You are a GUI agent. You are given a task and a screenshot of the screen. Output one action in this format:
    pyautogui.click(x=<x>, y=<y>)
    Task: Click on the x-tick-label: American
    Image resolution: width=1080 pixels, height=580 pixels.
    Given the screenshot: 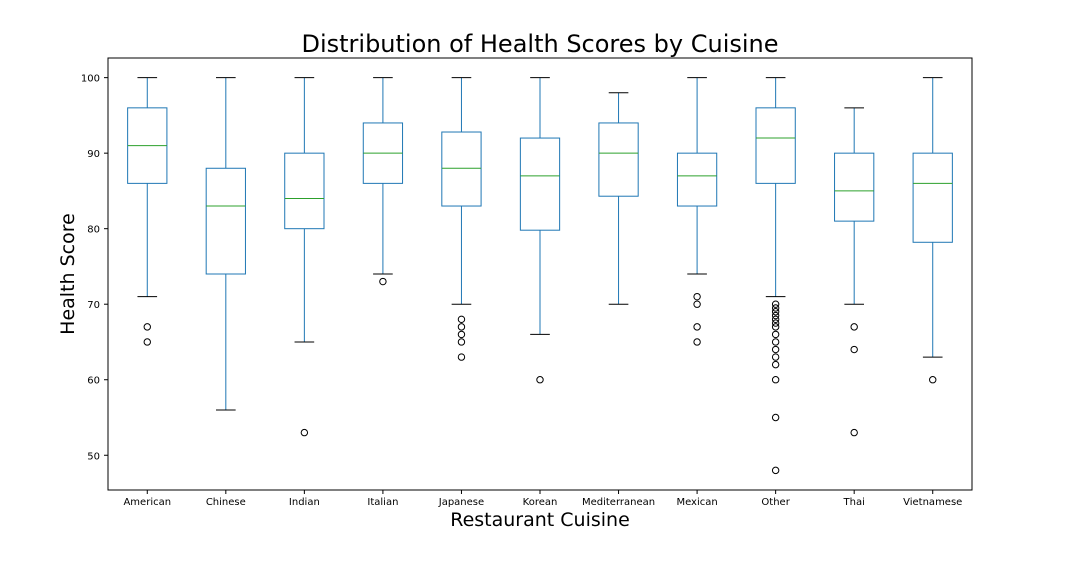 What is the action you would take?
    pyautogui.click(x=147, y=502)
    